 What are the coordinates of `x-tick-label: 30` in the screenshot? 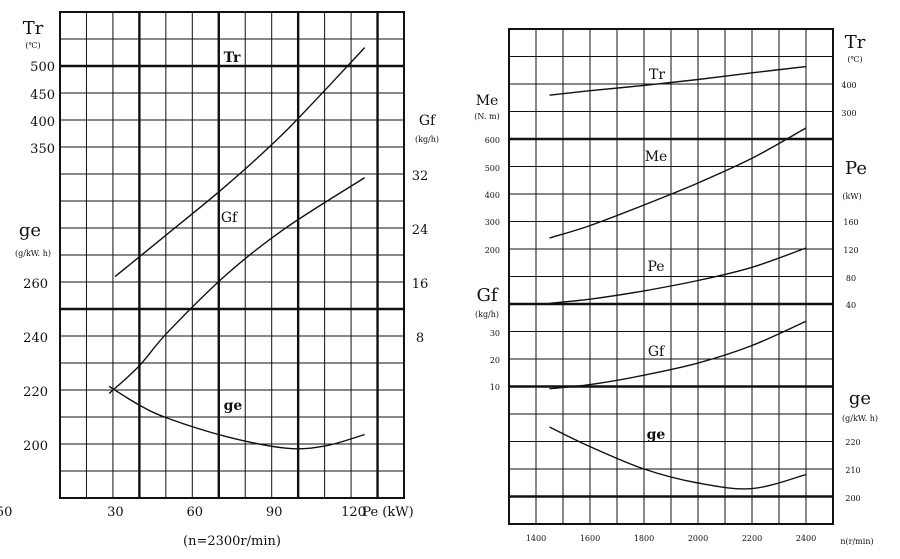 It's located at (115, 512).